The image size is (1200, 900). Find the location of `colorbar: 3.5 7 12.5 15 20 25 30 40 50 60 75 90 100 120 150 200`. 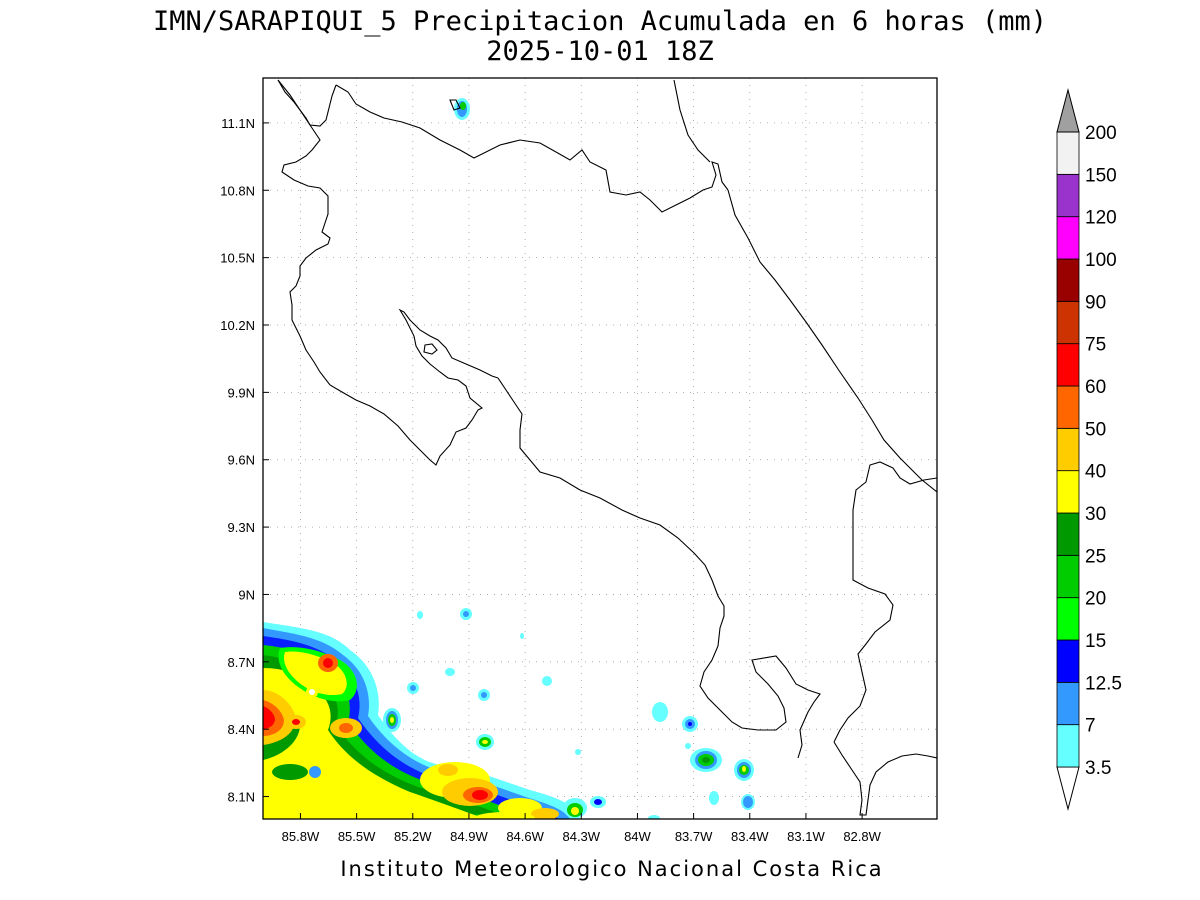

colorbar: 3.5 7 12.5 15 20 25 30 40 50 60 75 90 100 120 150 200 is located at coordinates (1089, 449).